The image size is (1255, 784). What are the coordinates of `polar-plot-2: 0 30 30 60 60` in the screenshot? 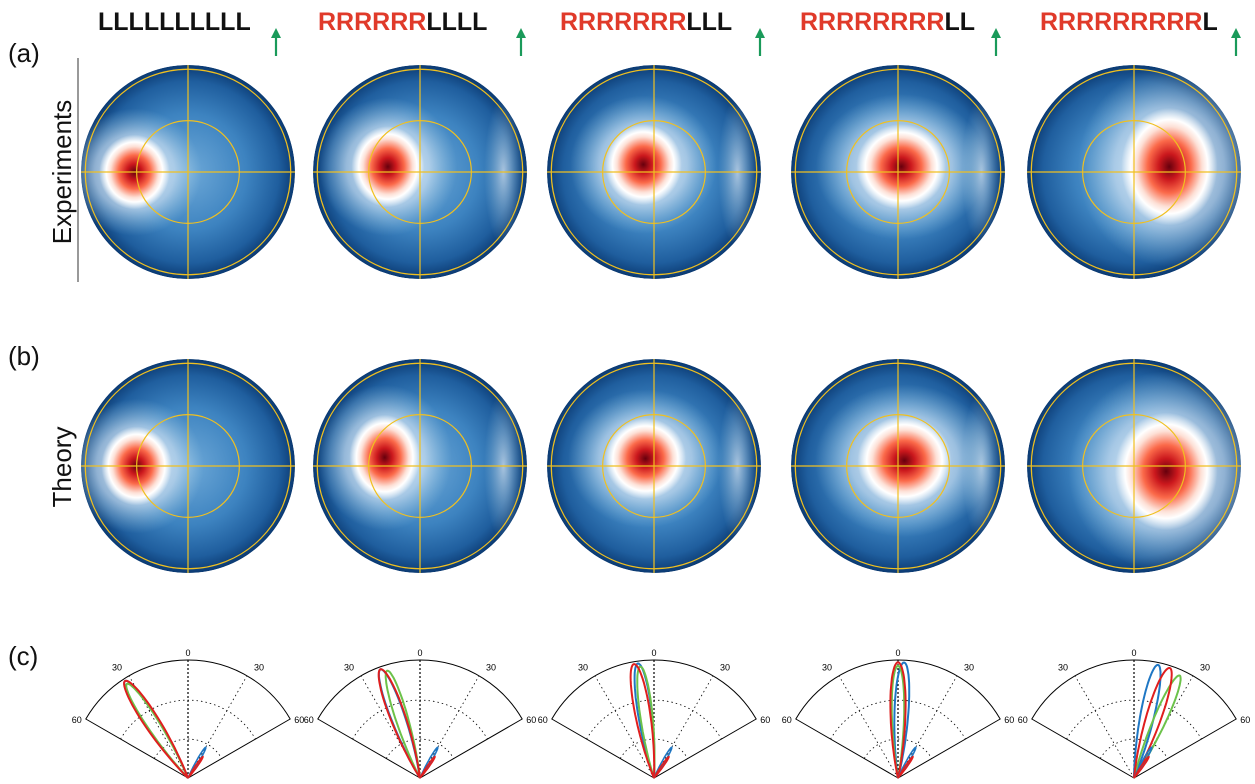 It's located at (420, 713).